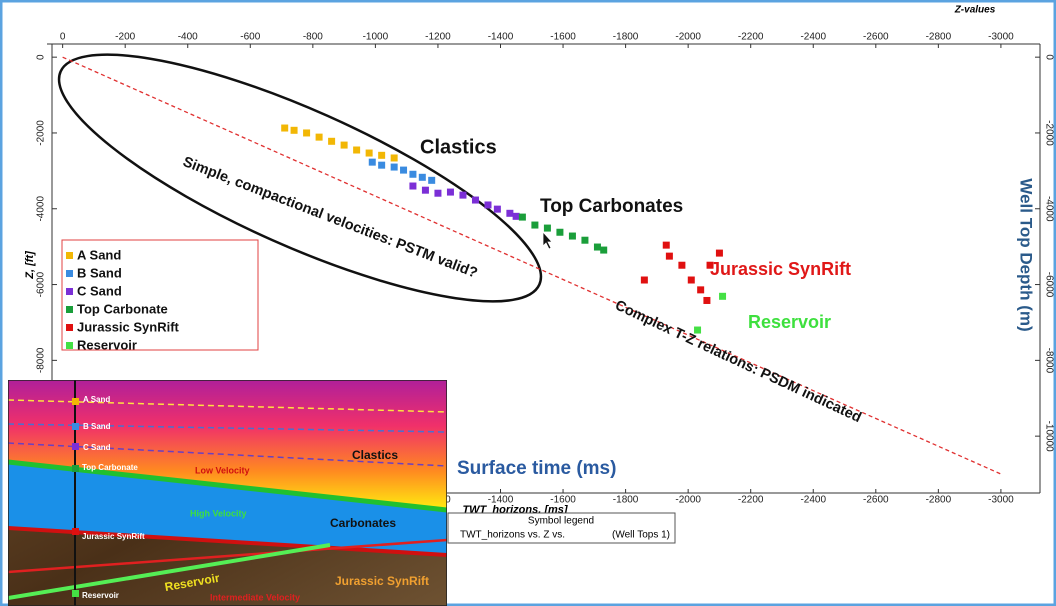 Image resolution: width=1056 pixels, height=606 pixels. I want to click on annotation: Surface time (ms), so click(536, 468).